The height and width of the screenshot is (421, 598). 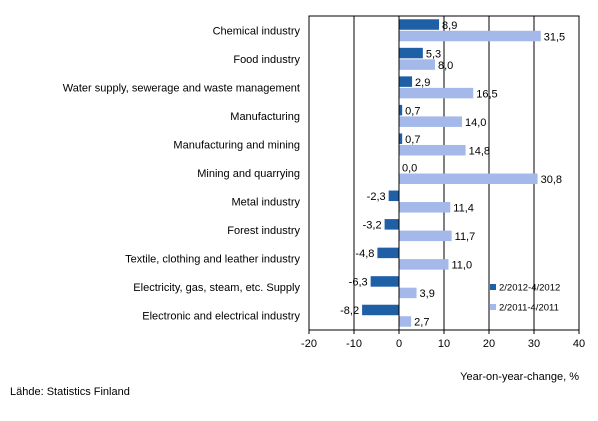 I want to click on data-label: -4,8, so click(x=364, y=254).